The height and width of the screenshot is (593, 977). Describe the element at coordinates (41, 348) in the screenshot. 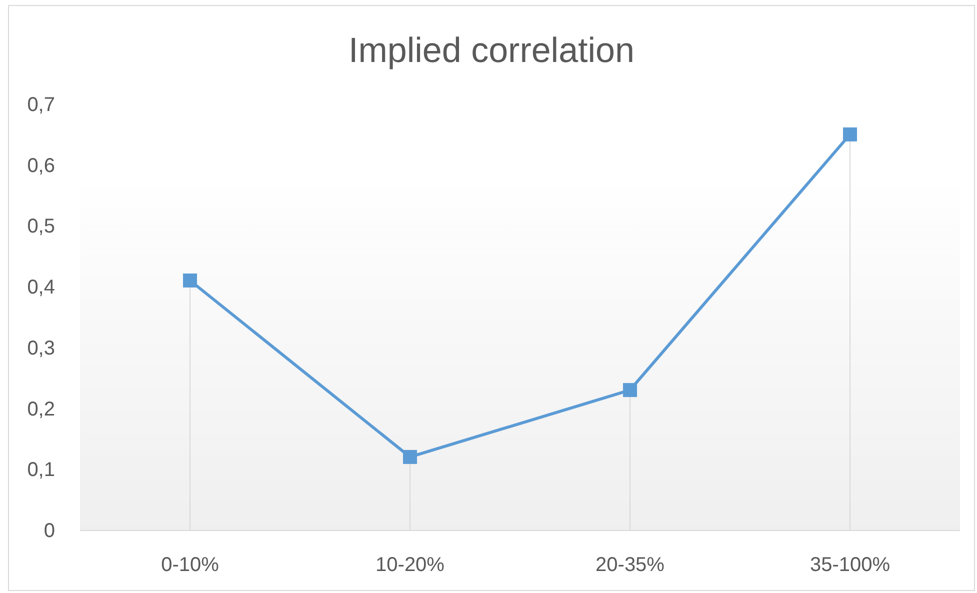

I see `y-tick-label: 0,3` at that location.